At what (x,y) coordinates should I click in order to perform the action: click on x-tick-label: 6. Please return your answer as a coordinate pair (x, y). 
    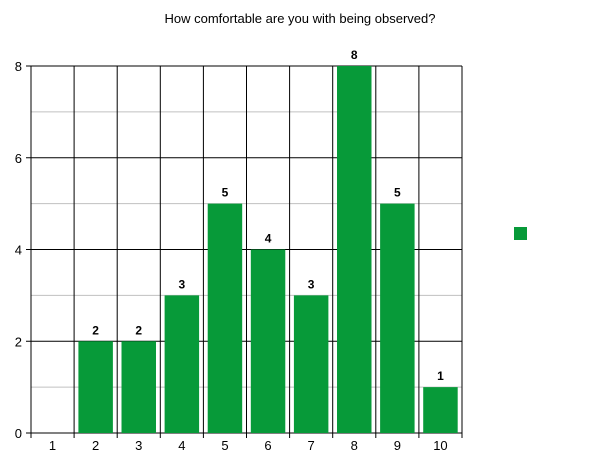
    Looking at the image, I should click on (267, 445).